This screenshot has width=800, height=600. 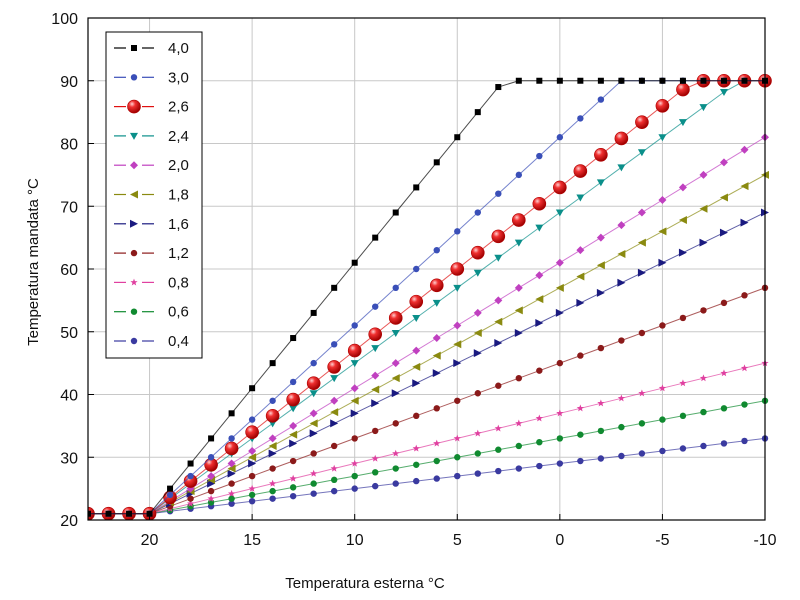 What do you see at coordinates (178, 224) in the screenshot?
I see `legend-label: 1,6` at bounding box center [178, 224].